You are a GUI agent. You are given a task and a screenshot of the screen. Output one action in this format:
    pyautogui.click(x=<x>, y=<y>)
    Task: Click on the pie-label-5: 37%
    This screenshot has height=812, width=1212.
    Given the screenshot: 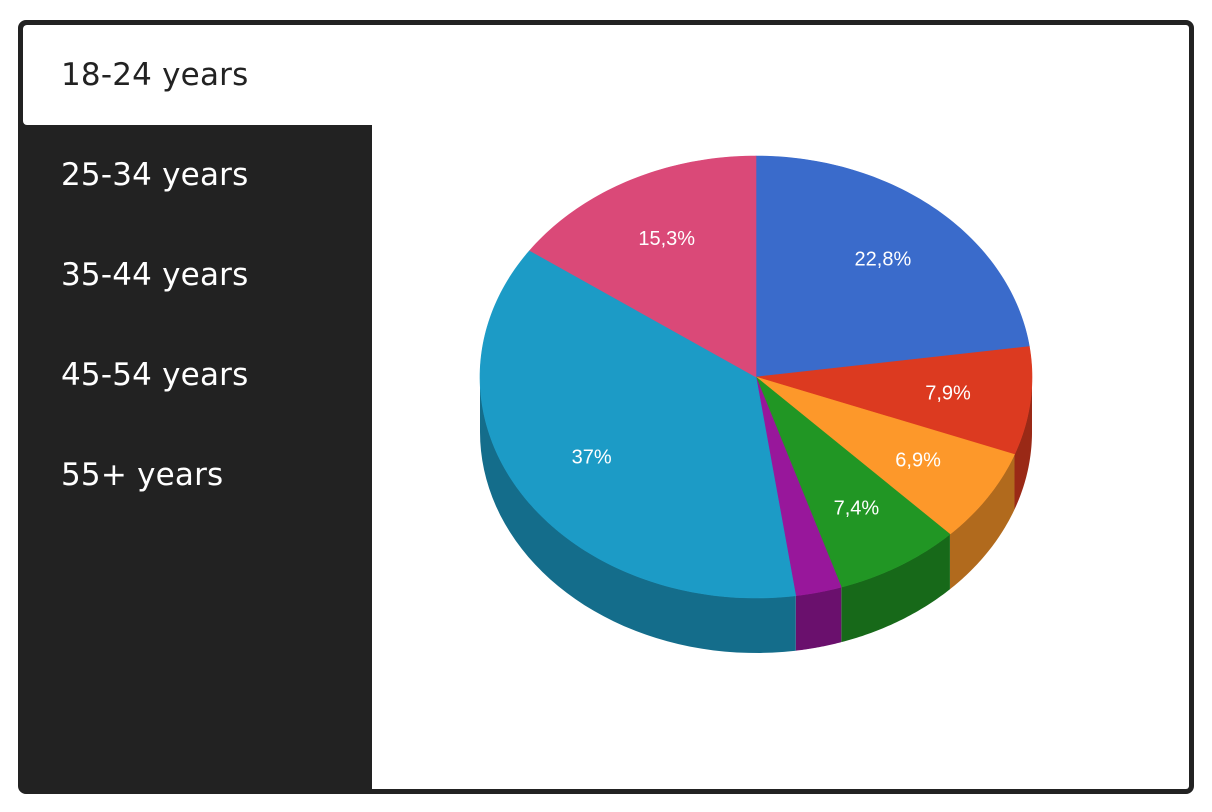 What is the action you would take?
    pyautogui.click(x=592, y=457)
    